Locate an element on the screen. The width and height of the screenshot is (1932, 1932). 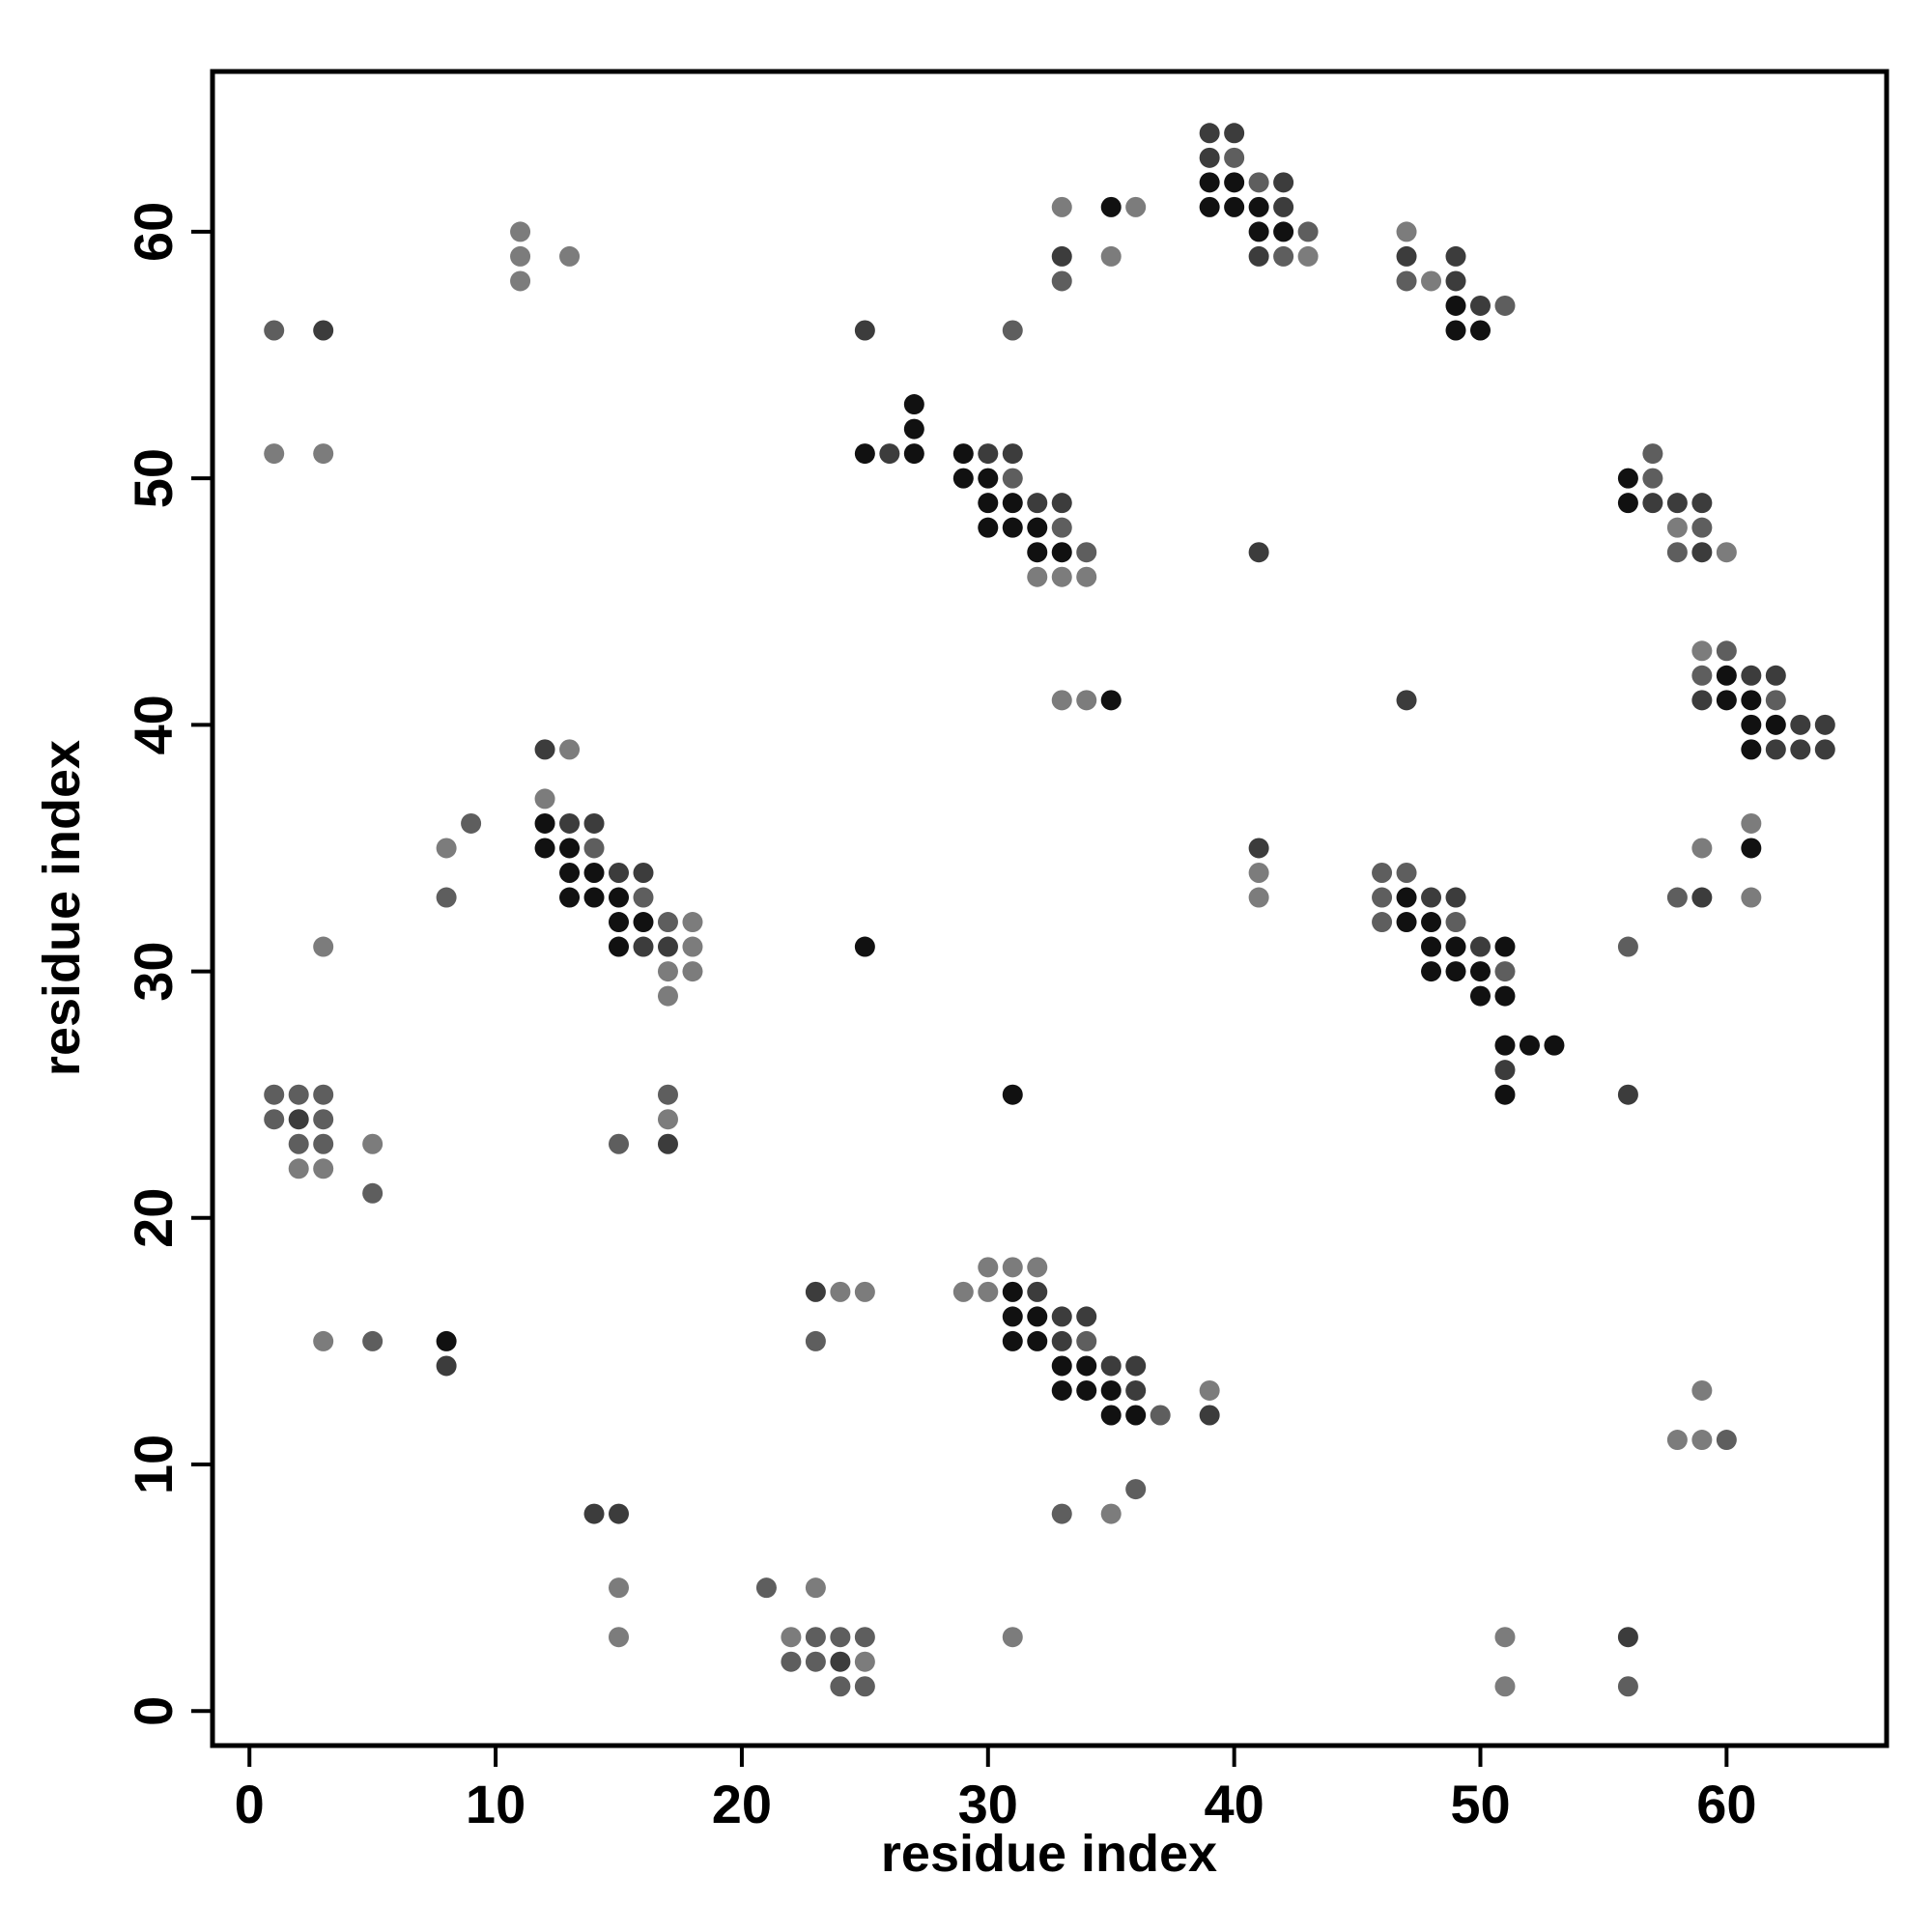
x-tick-label: 40 is located at coordinates (1234, 1804).